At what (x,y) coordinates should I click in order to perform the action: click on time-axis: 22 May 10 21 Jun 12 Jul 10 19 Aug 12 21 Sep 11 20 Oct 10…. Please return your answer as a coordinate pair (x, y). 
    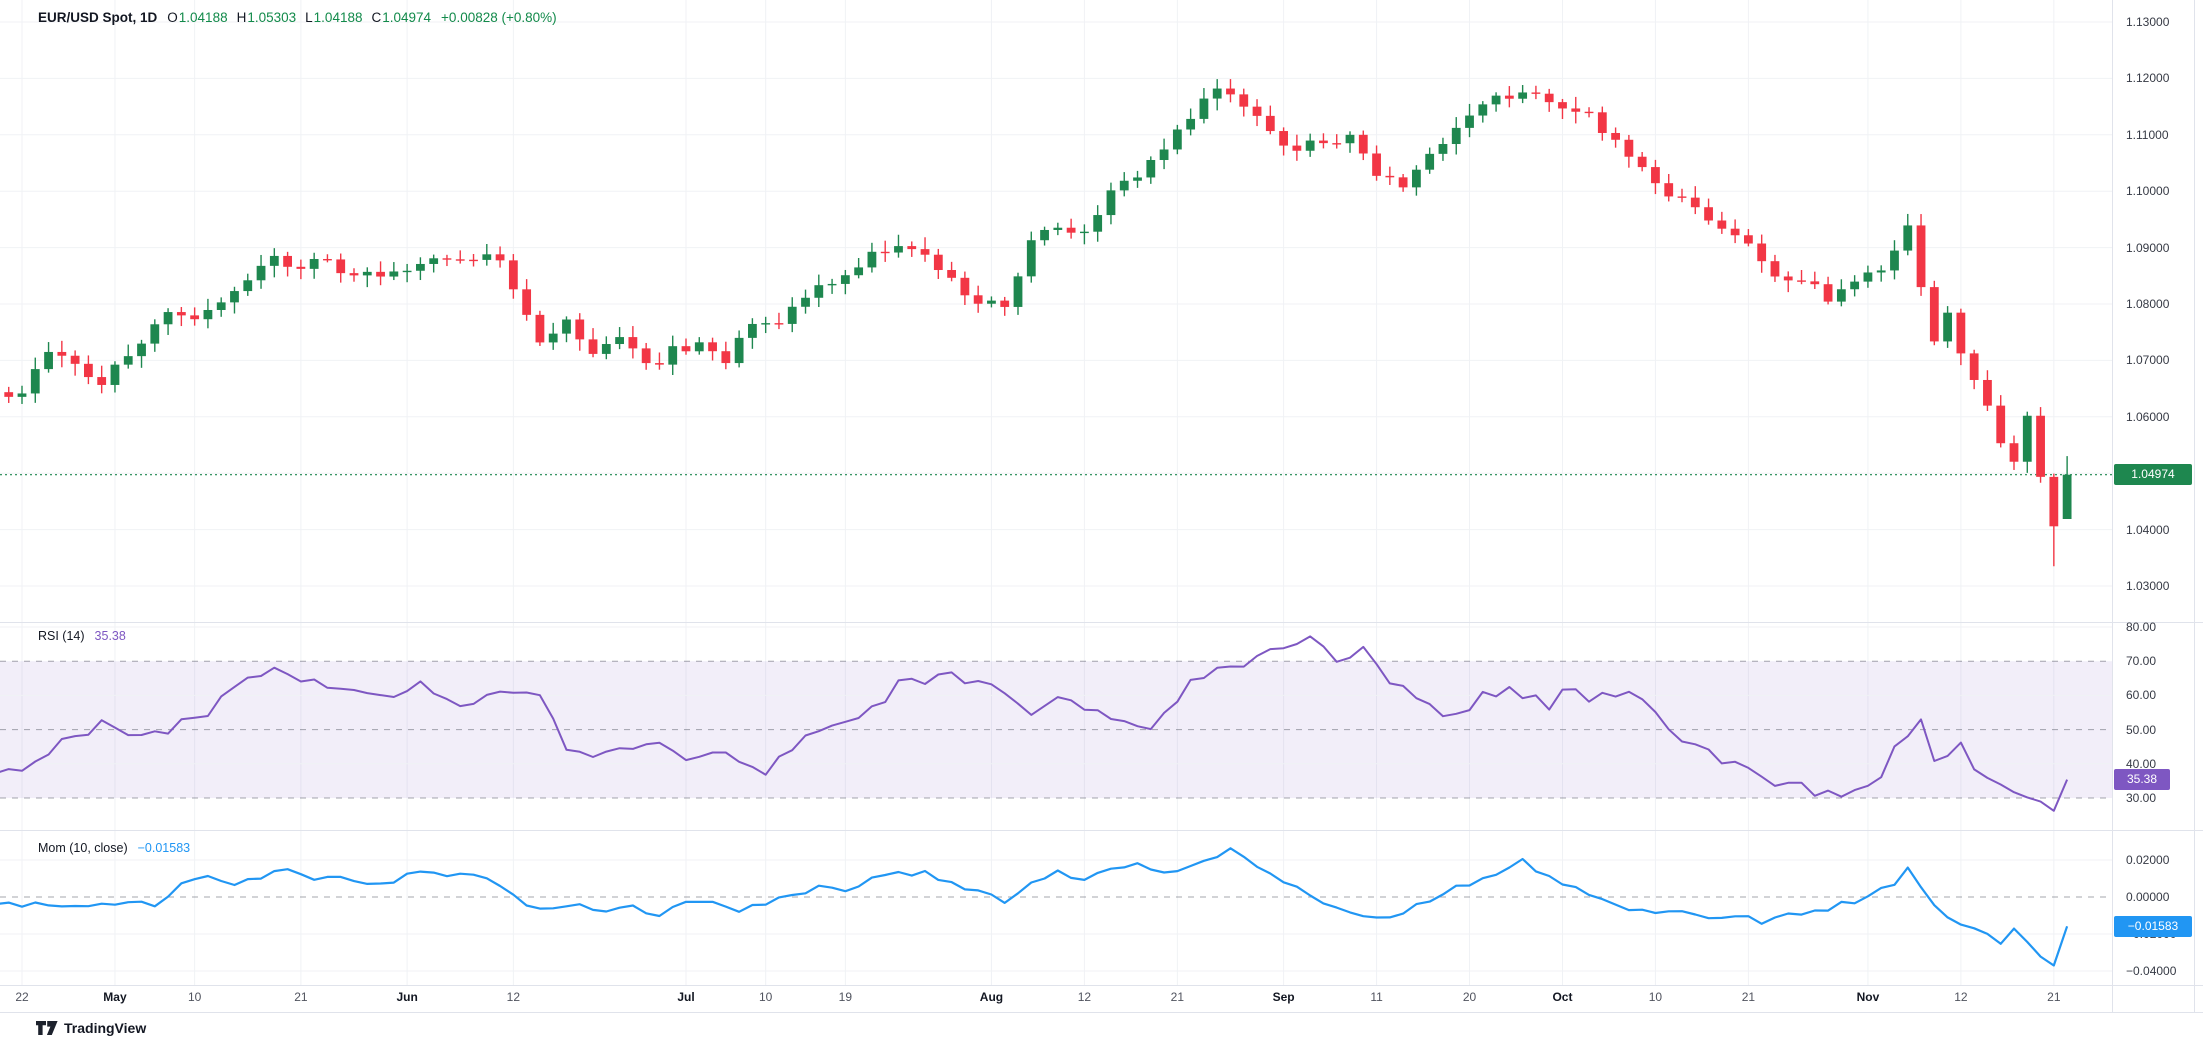
    Looking at the image, I should click on (1101, 999).